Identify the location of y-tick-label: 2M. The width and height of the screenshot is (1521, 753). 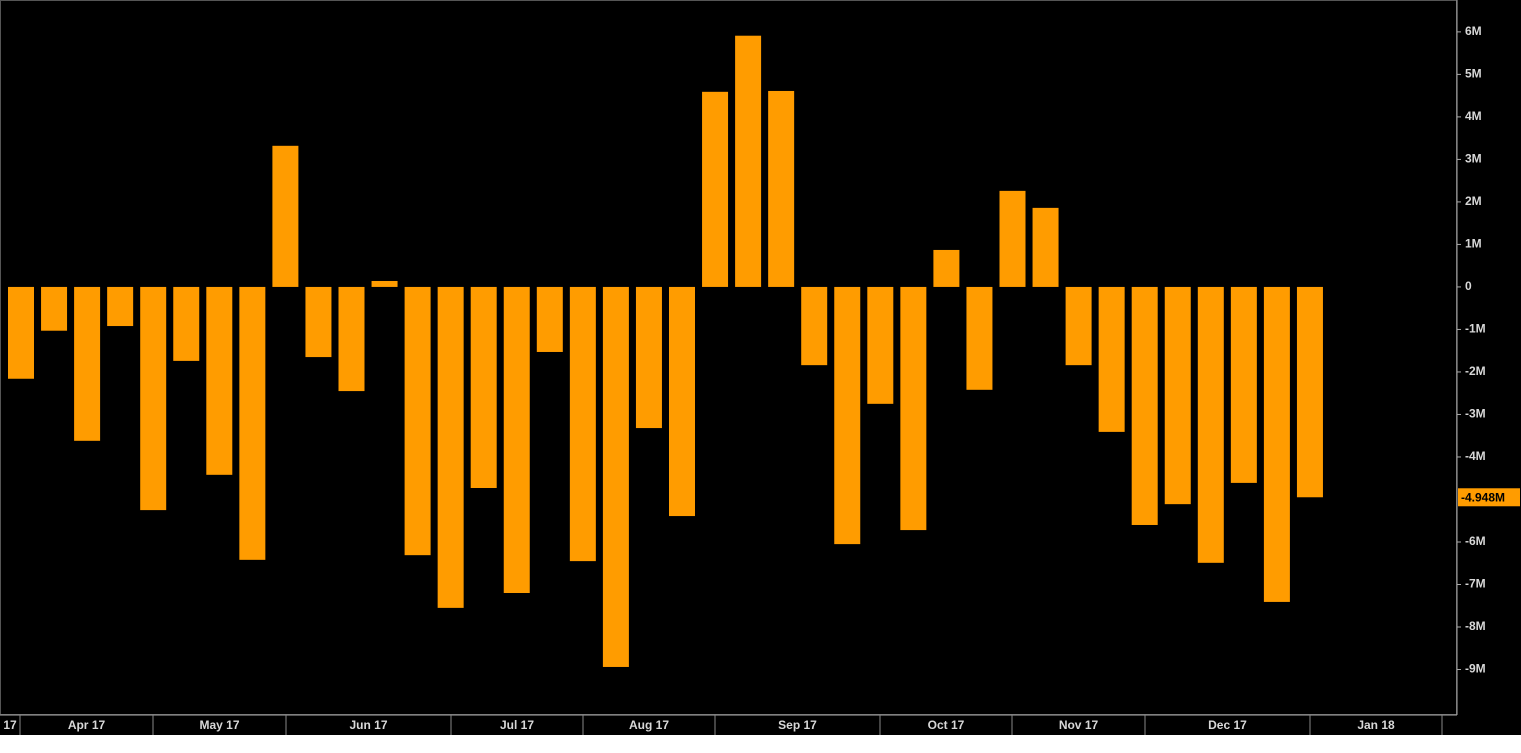
(1473, 201).